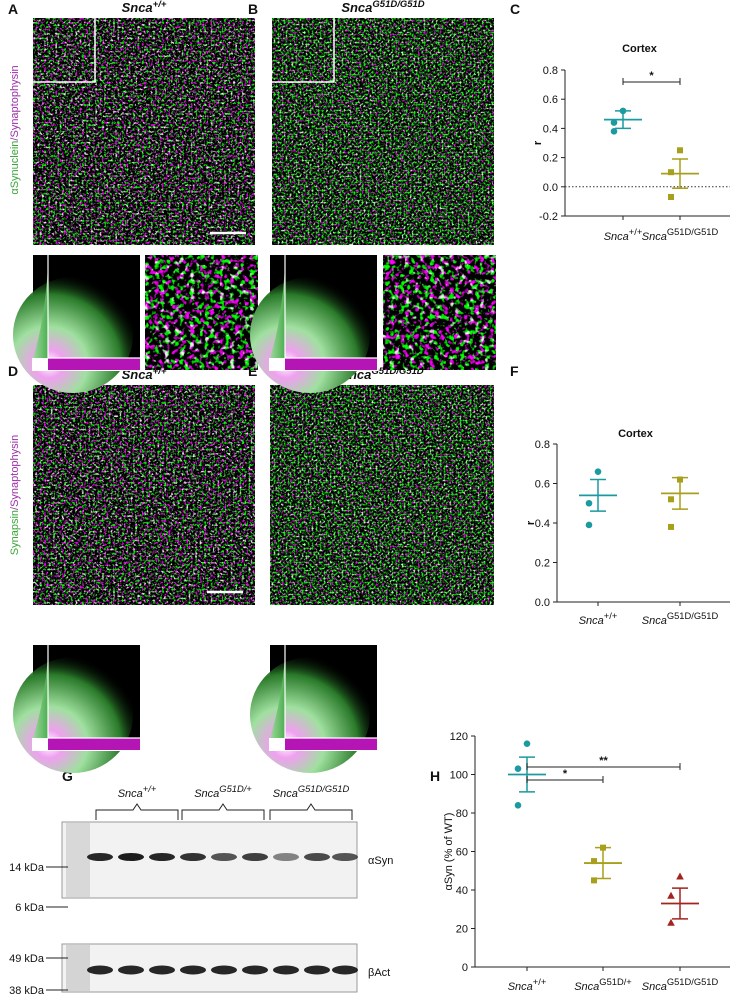  I want to click on genotype: G51D/+, so click(615, 982).